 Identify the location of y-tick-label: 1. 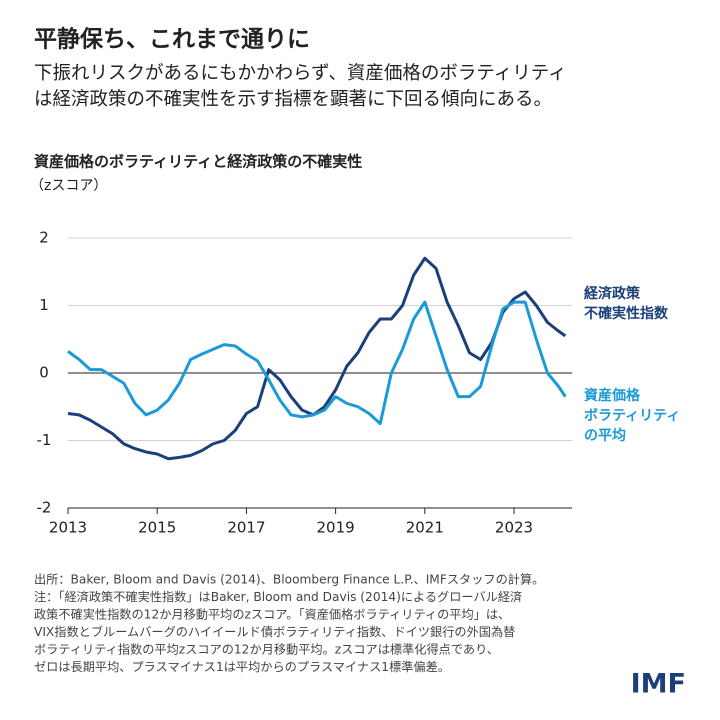
(44, 305).